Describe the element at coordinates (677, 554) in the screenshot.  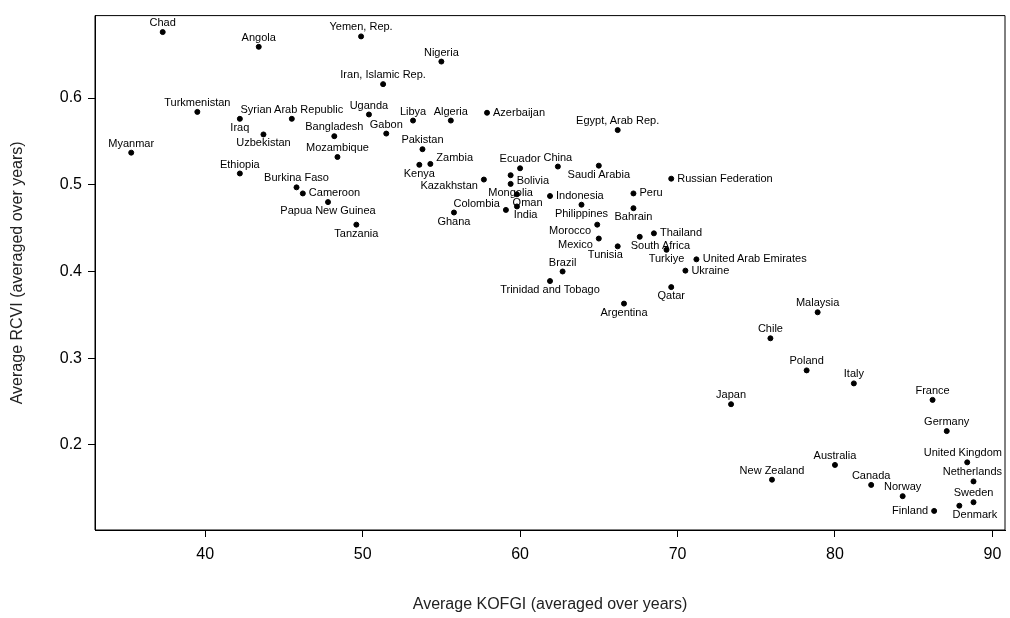
I see `x-tick-label: 70` at that location.